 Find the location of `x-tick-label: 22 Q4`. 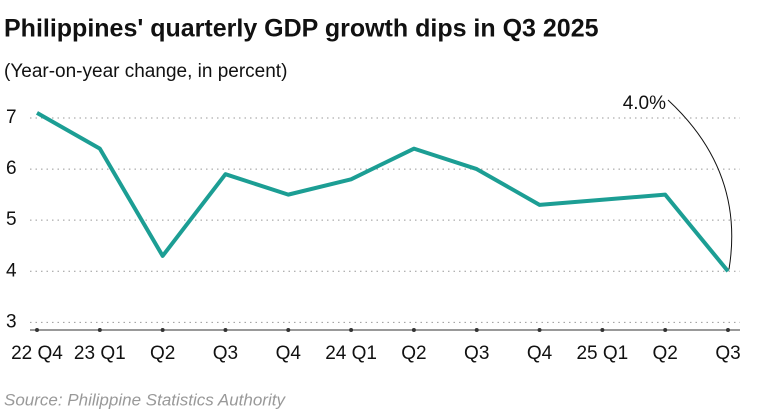

x-tick-label: 22 Q4 is located at coordinates (37, 353).